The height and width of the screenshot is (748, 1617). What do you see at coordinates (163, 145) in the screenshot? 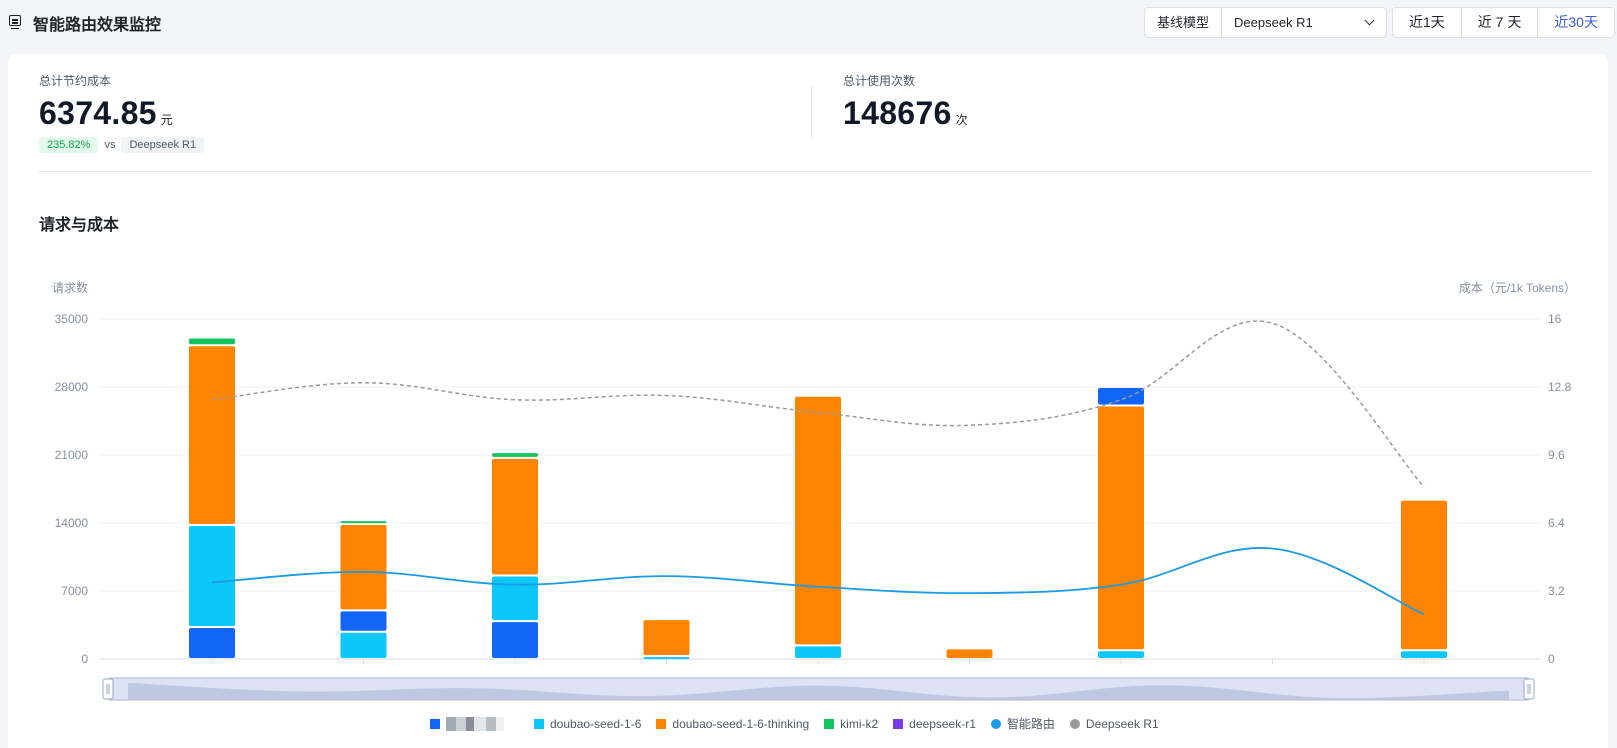
I see `compare-model-badge: Deepseek R1` at bounding box center [163, 145].